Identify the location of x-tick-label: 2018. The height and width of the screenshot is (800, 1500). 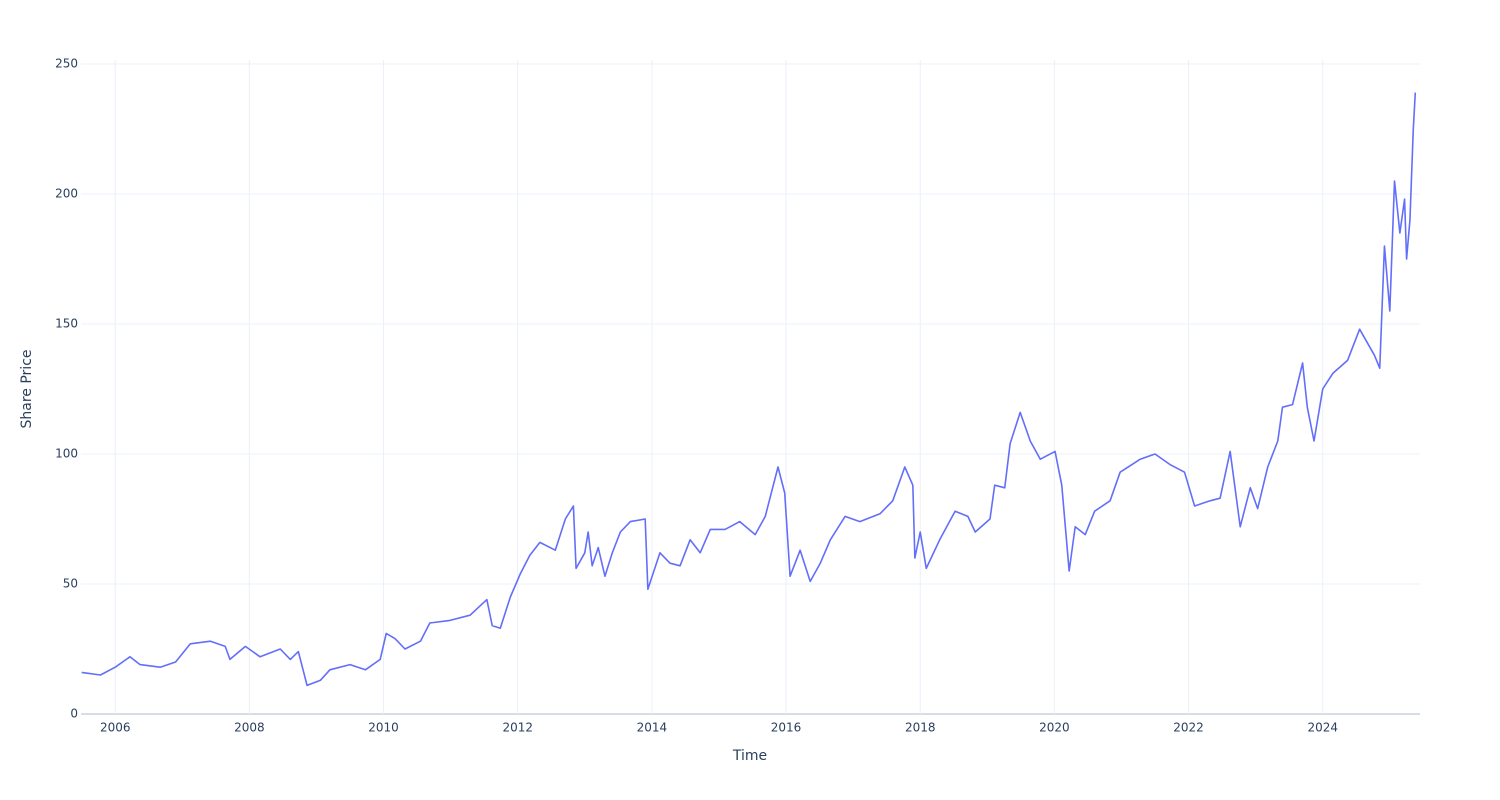
(920, 728).